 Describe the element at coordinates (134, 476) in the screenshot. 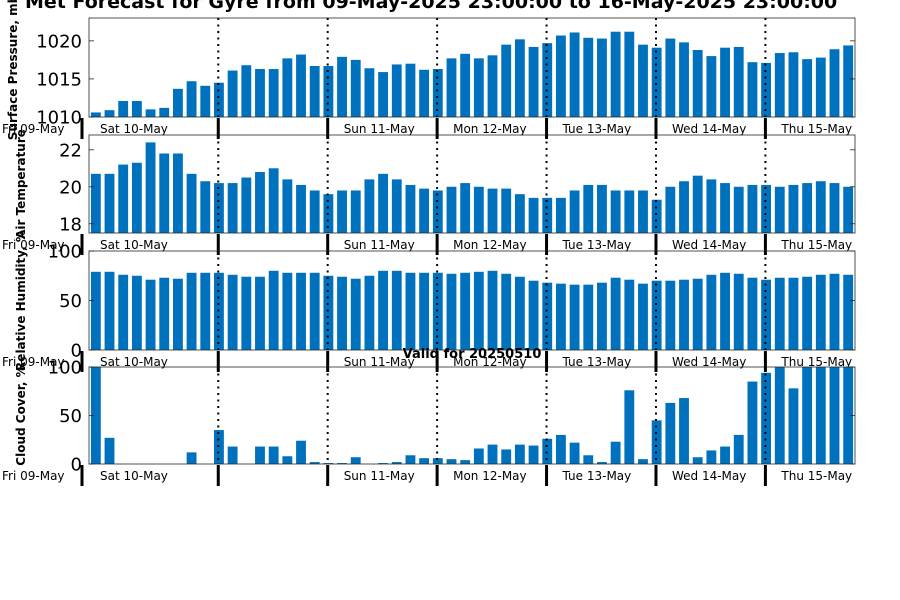

I see `day-label-4-1: Sat 10-May` at that location.